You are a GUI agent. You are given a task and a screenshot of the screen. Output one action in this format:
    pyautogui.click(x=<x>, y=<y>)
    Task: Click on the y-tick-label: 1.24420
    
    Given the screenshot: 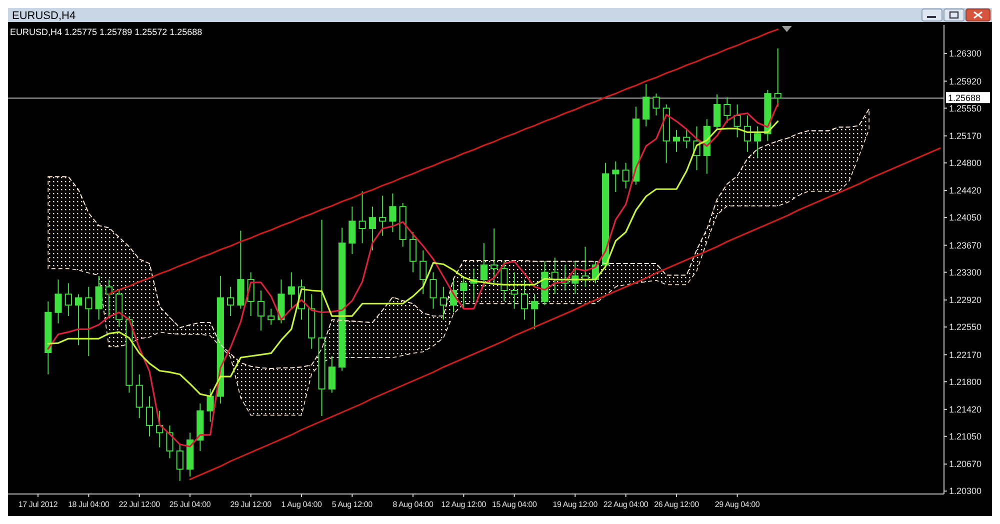 What is the action you would take?
    pyautogui.click(x=965, y=191)
    